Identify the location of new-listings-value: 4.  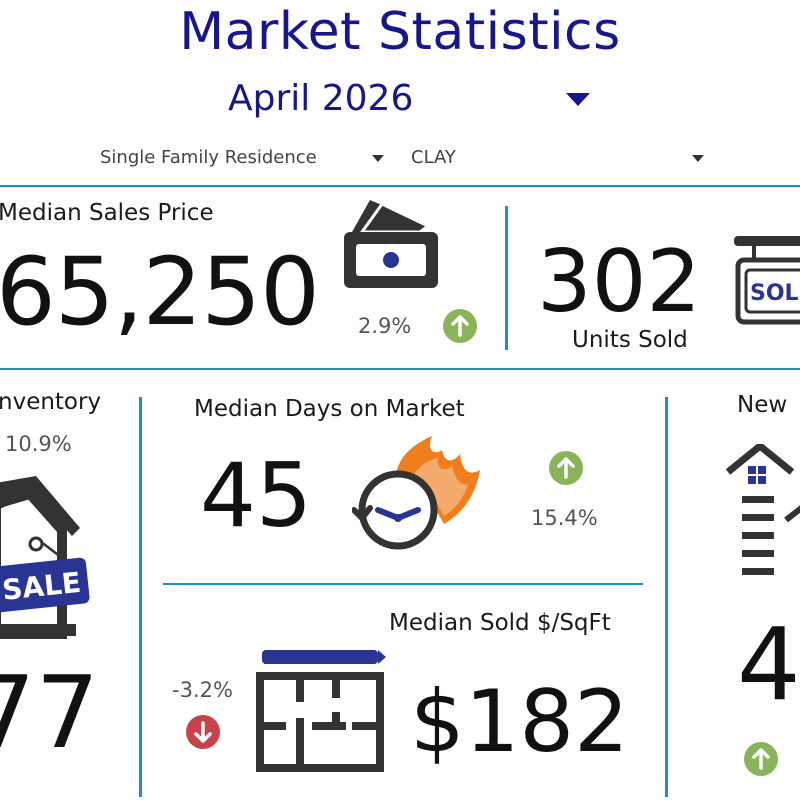
(768, 664).